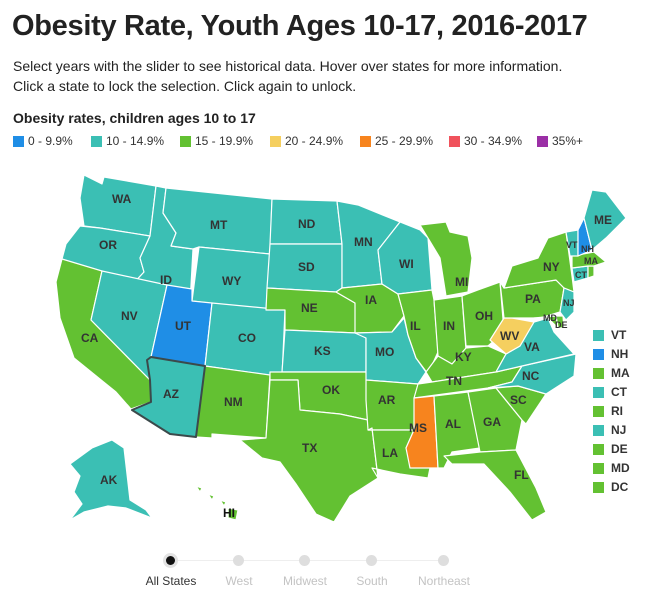 The image size is (648, 608). What do you see at coordinates (495, 485) in the screenshot?
I see `state-FL` at bounding box center [495, 485].